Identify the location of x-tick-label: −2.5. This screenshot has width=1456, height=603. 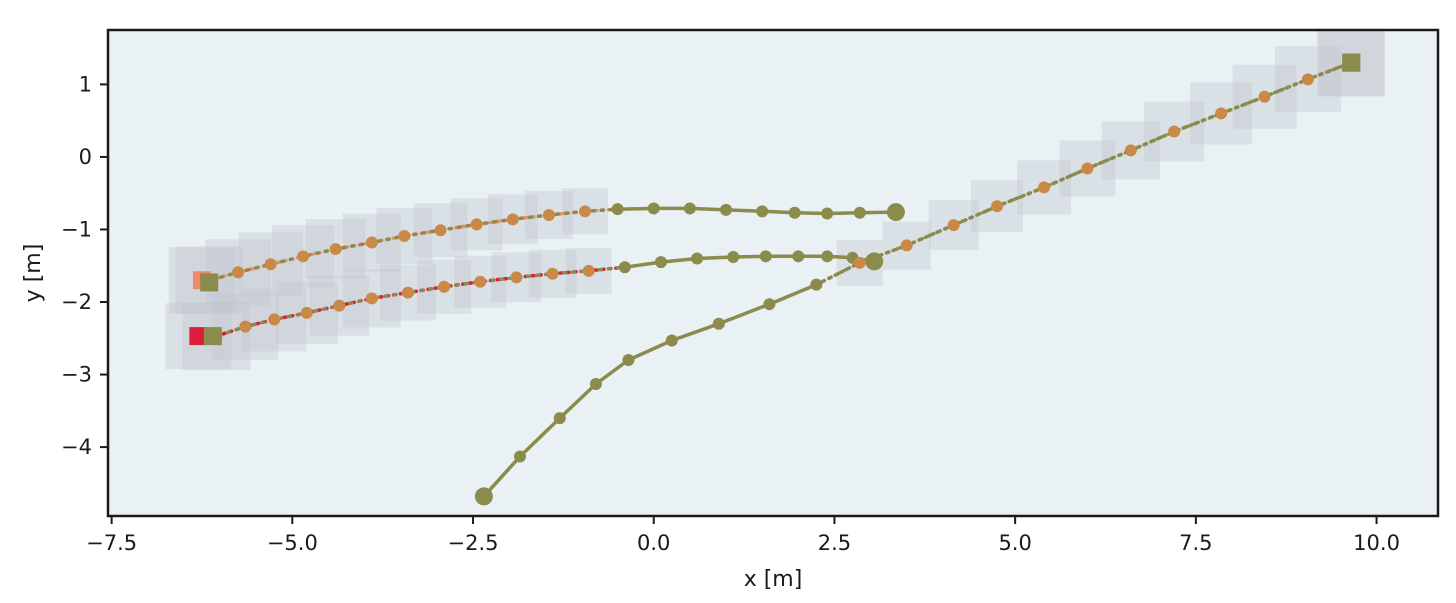
(473, 543).